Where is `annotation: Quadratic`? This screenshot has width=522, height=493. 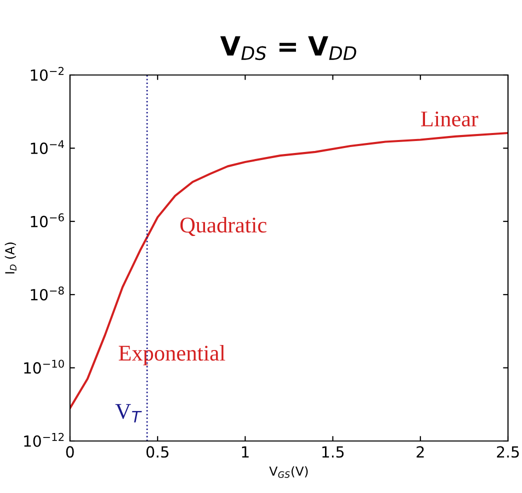 annotation: Quadratic is located at coordinates (223, 226).